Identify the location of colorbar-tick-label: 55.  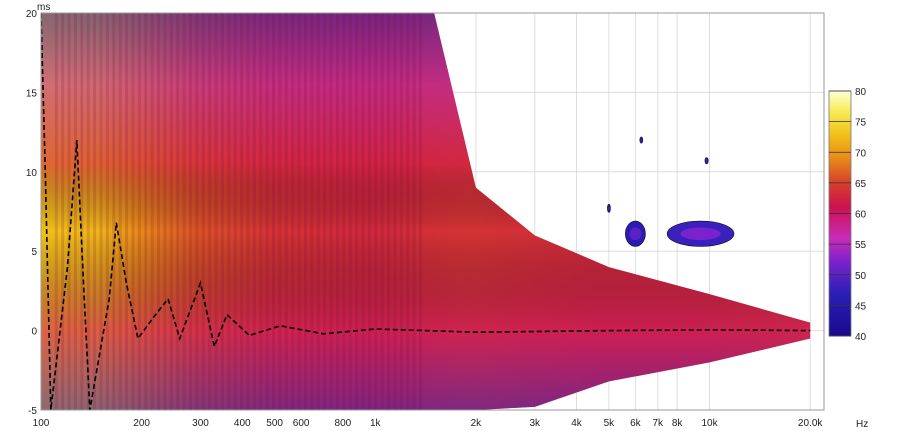
(861, 245).